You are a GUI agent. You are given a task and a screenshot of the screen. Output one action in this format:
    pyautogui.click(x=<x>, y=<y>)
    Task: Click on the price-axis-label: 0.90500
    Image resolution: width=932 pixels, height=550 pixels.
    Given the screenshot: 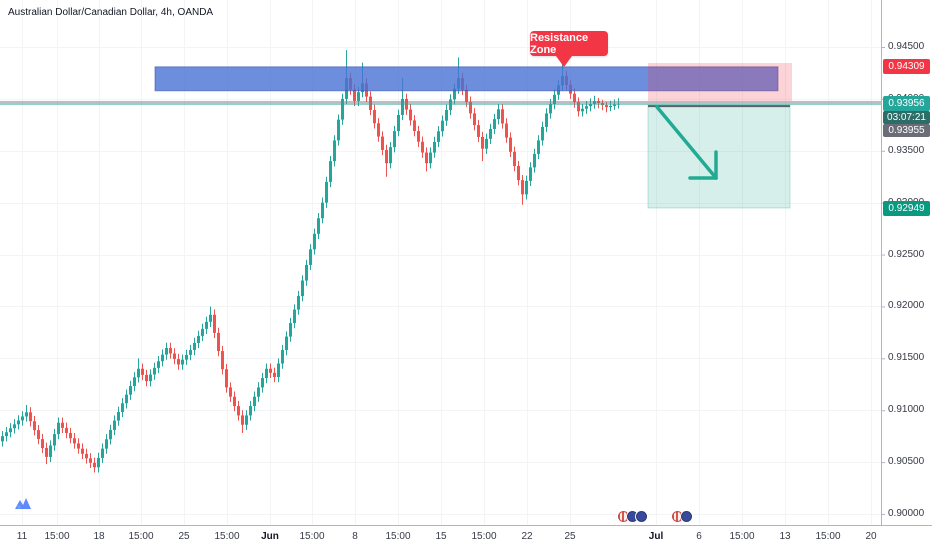 What is the action you would take?
    pyautogui.click(x=906, y=462)
    